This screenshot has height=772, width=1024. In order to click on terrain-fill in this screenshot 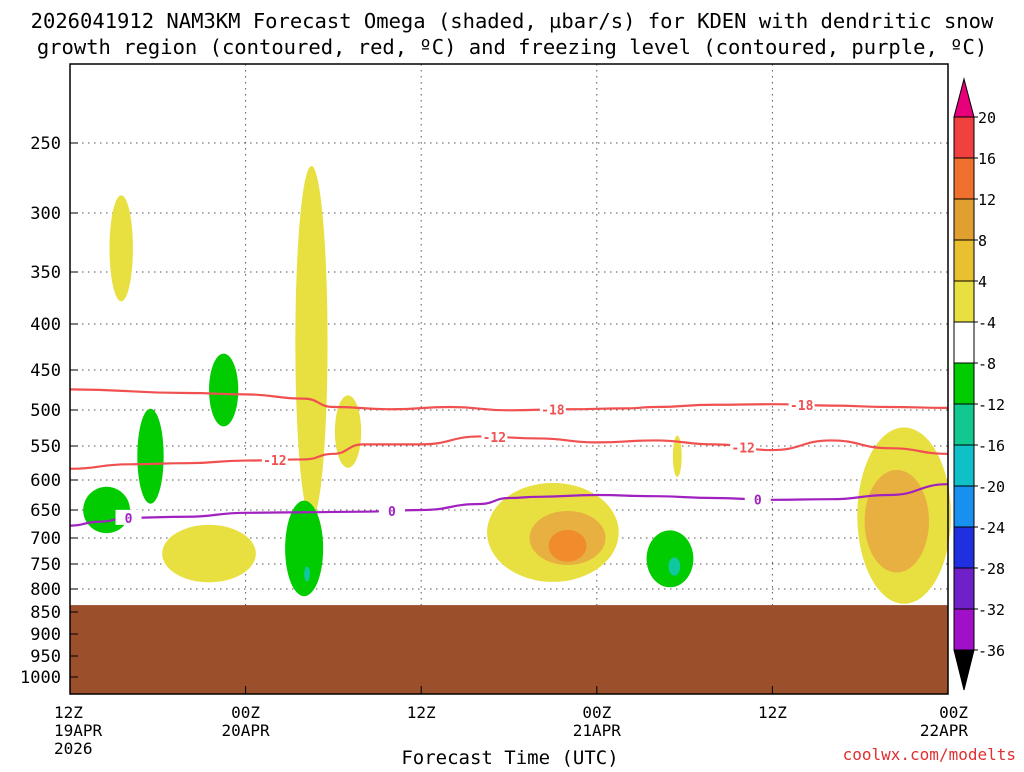, I will do `click(509, 649)`.